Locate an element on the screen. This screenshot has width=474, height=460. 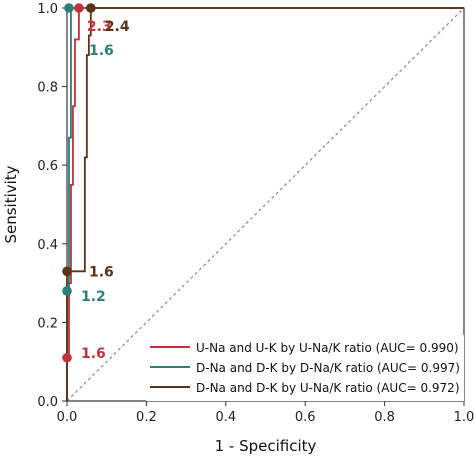
x-axis-title: 1 - Specificity is located at coordinates (266, 446).